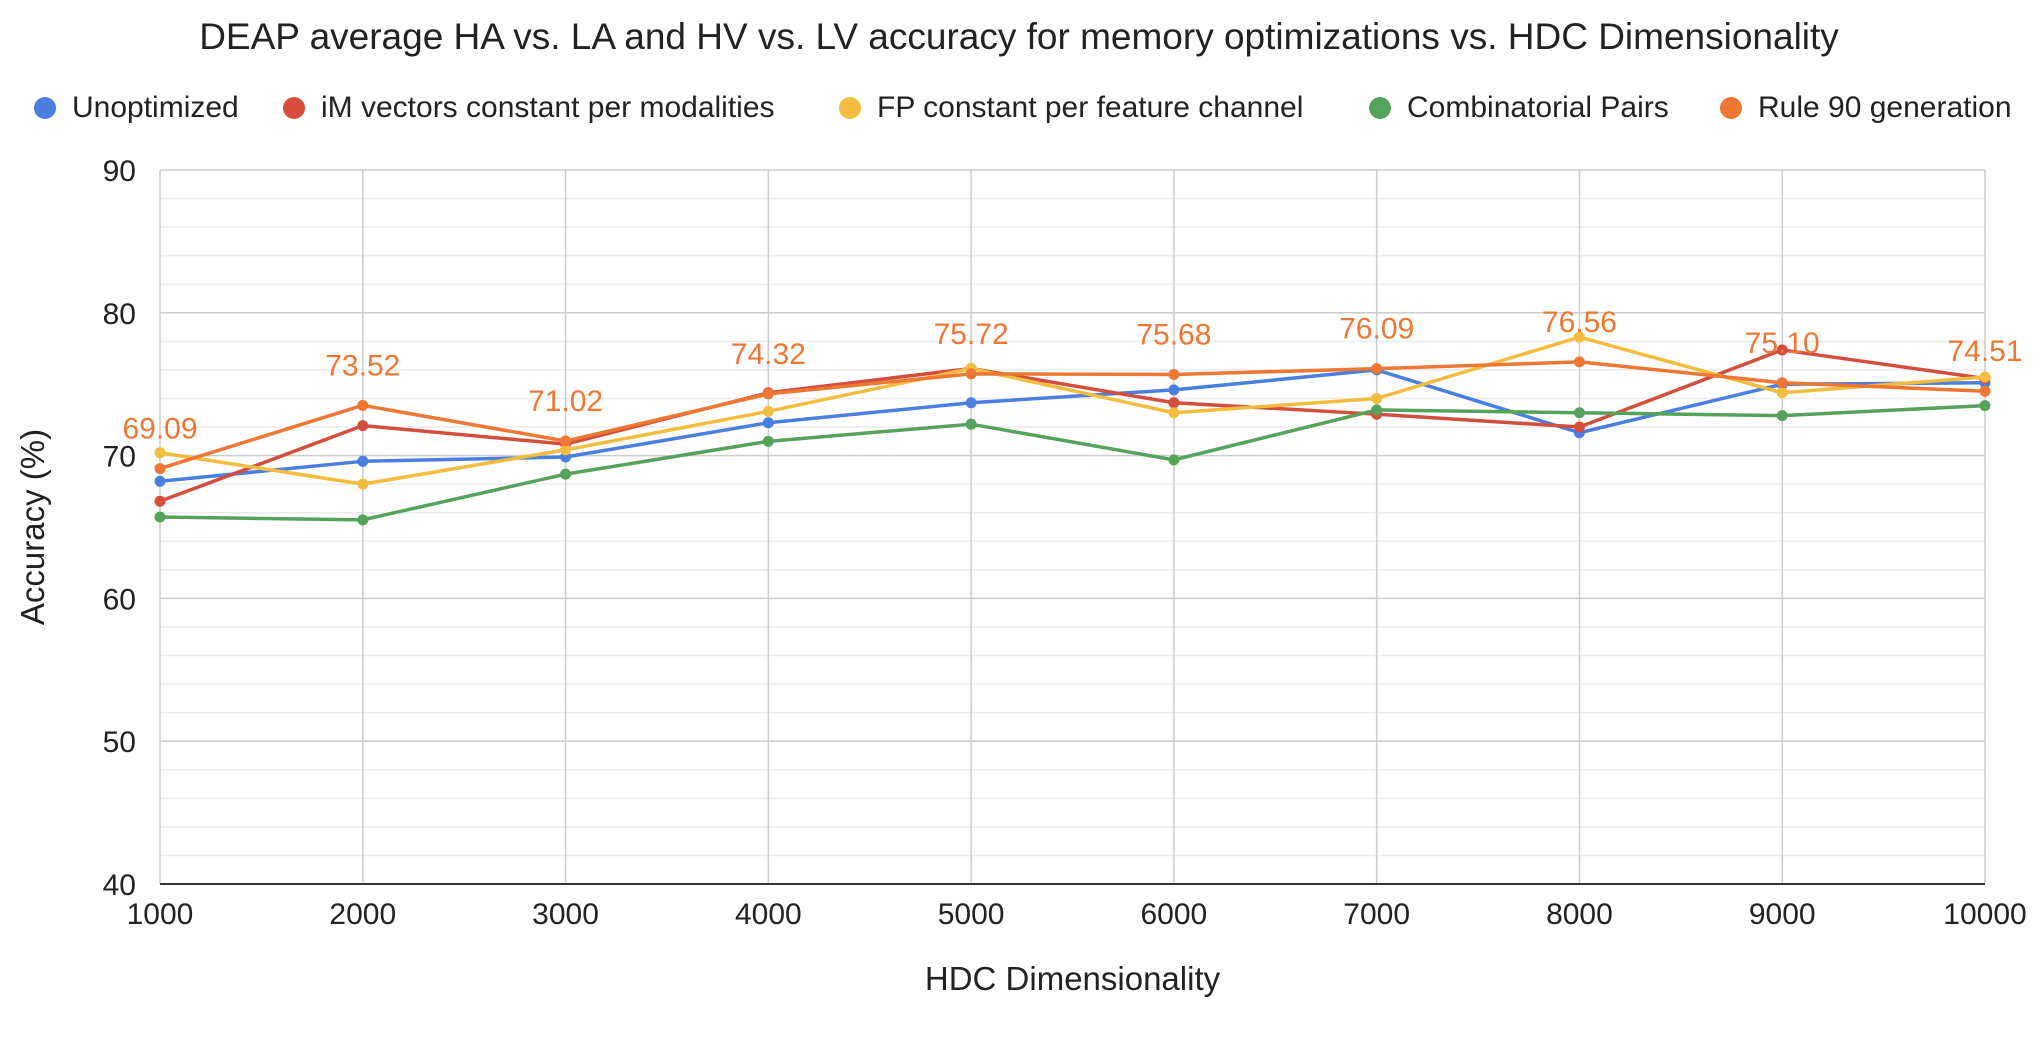  What do you see at coordinates (768, 354) in the screenshot?
I see `data-label: 74.32` at bounding box center [768, 354].